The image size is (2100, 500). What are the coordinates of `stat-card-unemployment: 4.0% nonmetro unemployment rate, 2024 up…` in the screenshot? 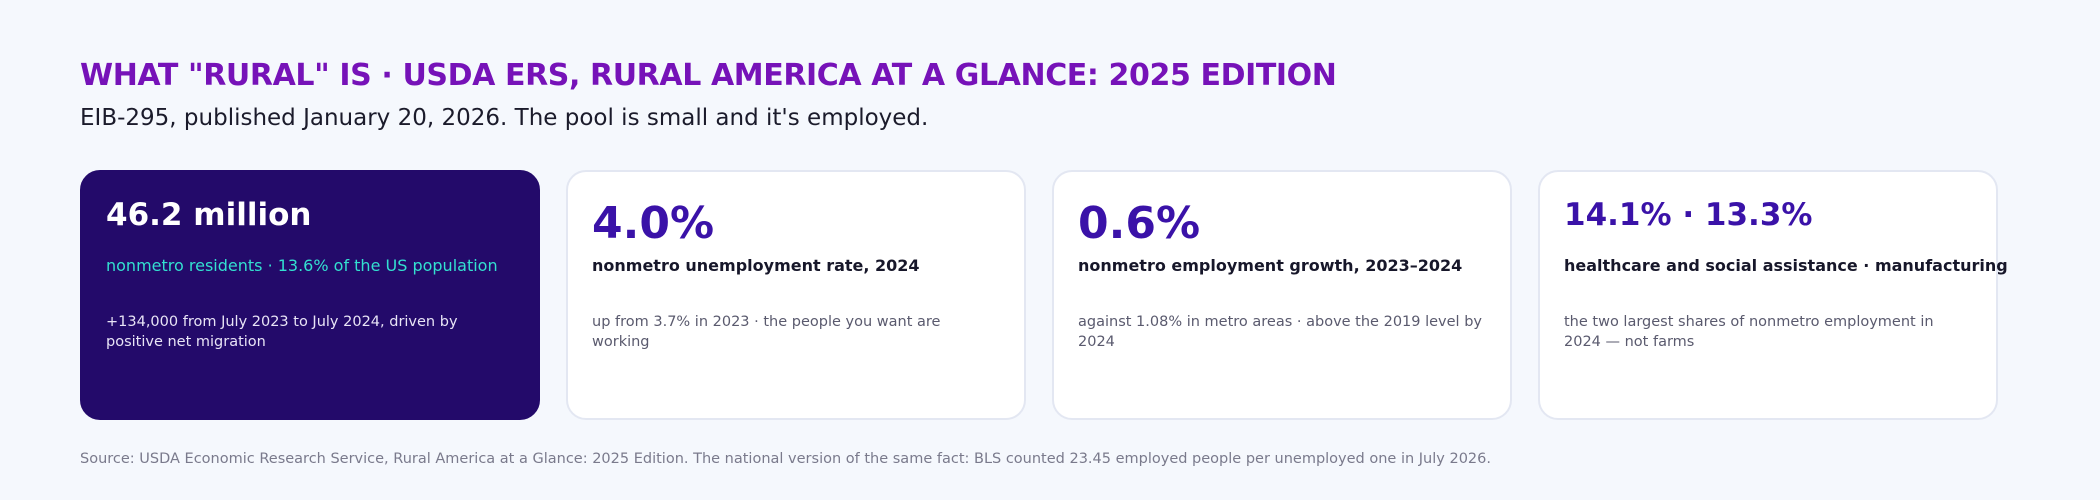 It's located at (796, 295).